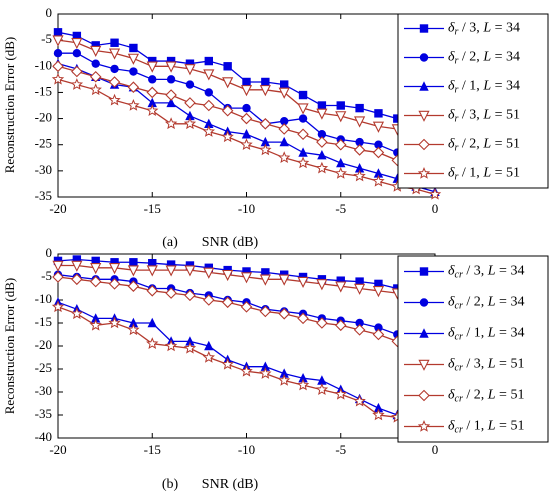 The height and width of the screenshot is (492, 550). Describe the element at coordinates (230, 484) in the screenshot. I see `x-axis-title: SNR (dB)` at that location.